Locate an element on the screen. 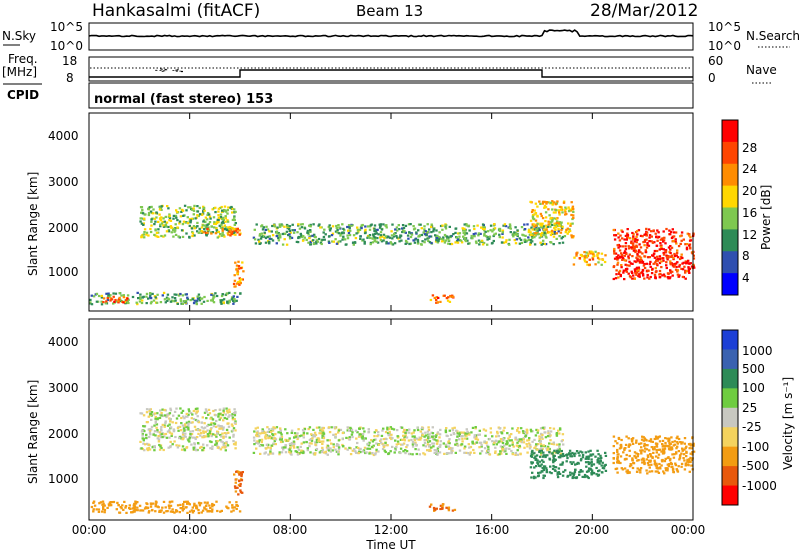 The width and height of the screenshot is (800, 554). power-colorbar-ticks: 28 24 20 16 12 8 4 is located at coordinates (749, 213).